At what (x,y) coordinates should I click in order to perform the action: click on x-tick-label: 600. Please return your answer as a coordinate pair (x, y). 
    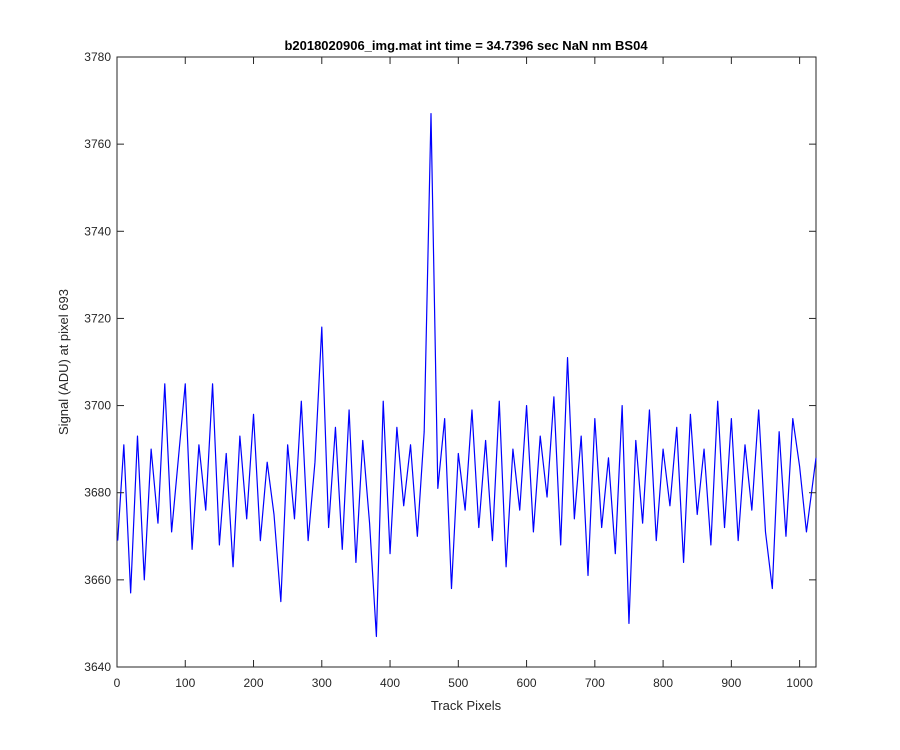
    Looking at the image, I should click on (527, 683).